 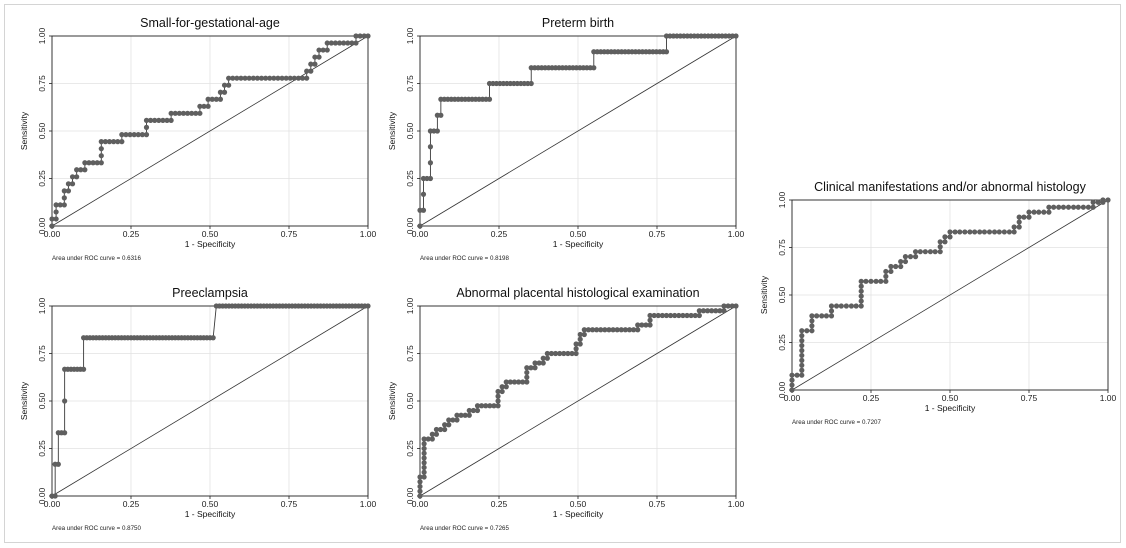 What do you see at coordinates (782, 247) in the screenshot?
I see `y-tick-label: 0.75` at bounding box center [782, 247].